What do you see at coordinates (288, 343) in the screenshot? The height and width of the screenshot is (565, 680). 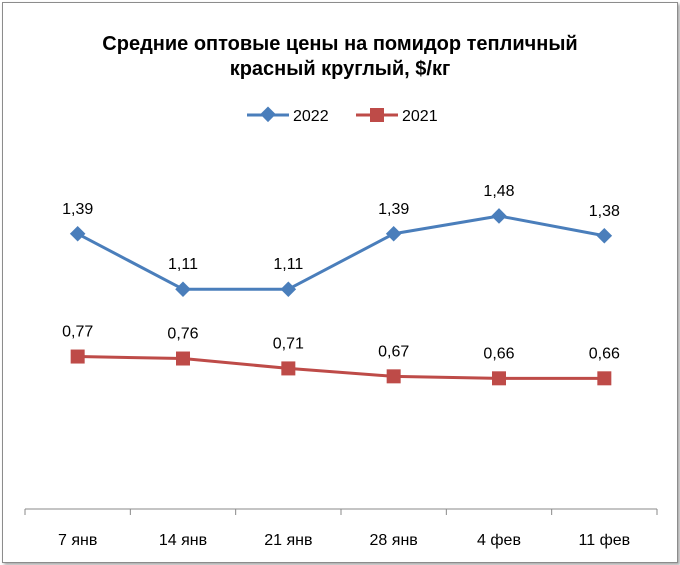 I see `data-label-2021: 0,71` at bounding box center [288, 343].